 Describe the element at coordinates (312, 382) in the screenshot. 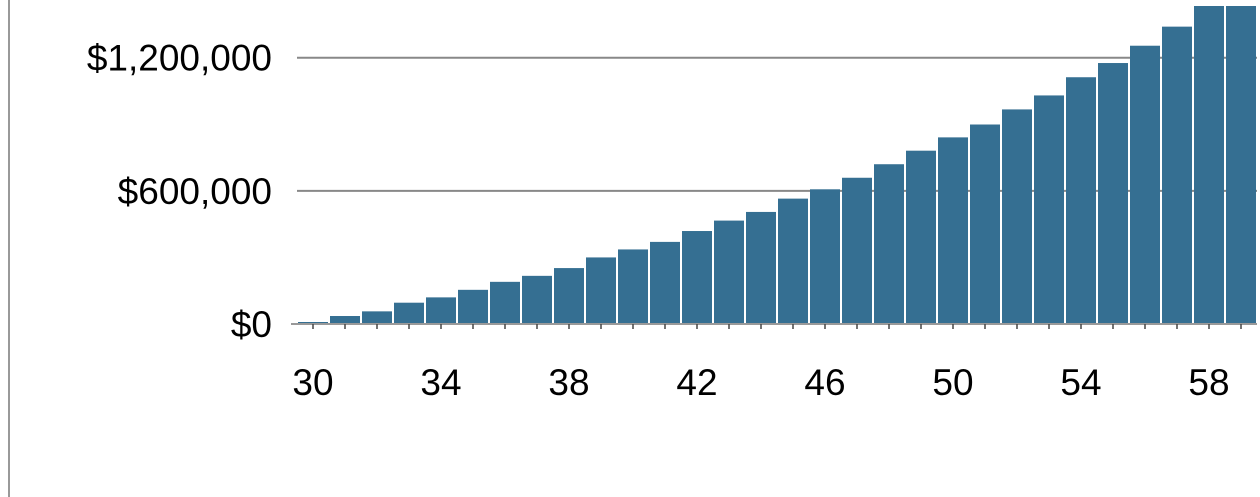

I see `x-tick-label: 30` at that location.